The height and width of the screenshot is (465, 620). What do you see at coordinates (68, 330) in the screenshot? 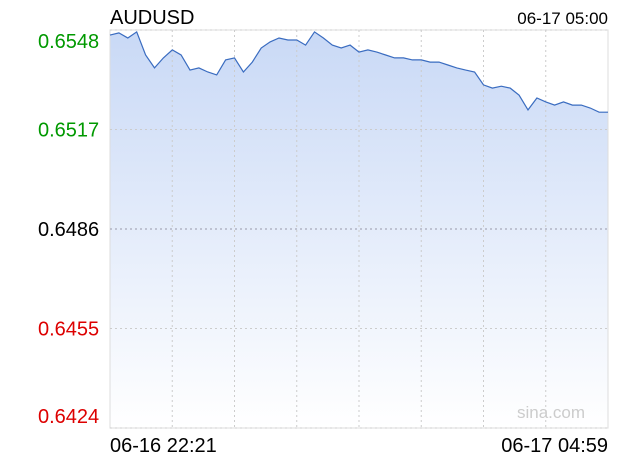
I see `y-tick-label: 0.6455` at bounding box center [68, 330].